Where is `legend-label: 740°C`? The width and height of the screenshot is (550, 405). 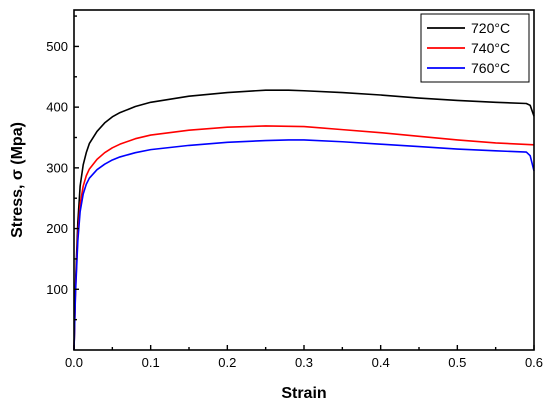 legend-label: 740°C is located at coordinates (490, 48).